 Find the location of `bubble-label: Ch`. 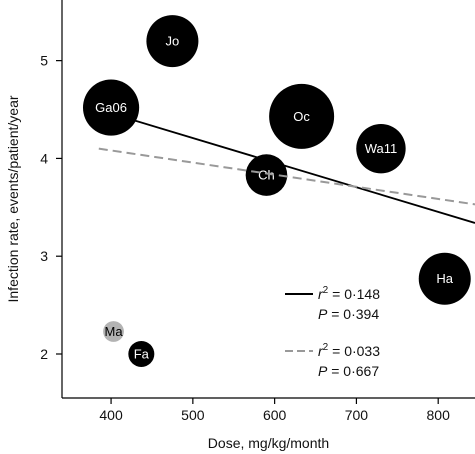

bubble-label: Ch is located at coordinates (266, 175).